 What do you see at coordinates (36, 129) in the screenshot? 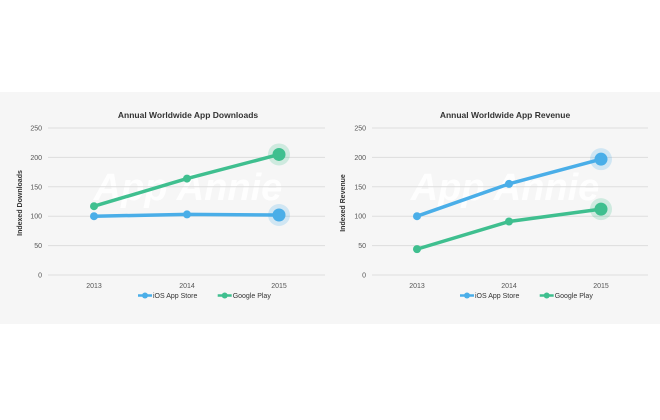
I see `y-tick-label: 250` at bounding box center [36, 129].